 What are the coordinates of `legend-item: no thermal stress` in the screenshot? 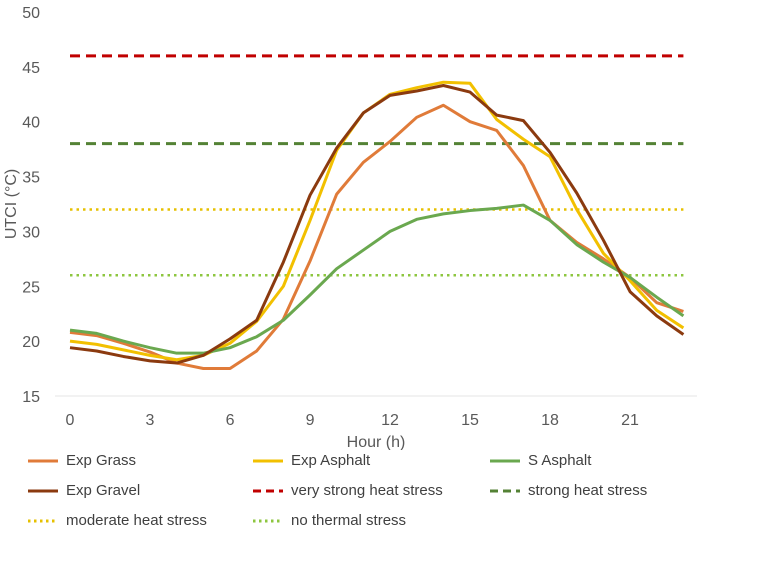 It's located at (329, 520).